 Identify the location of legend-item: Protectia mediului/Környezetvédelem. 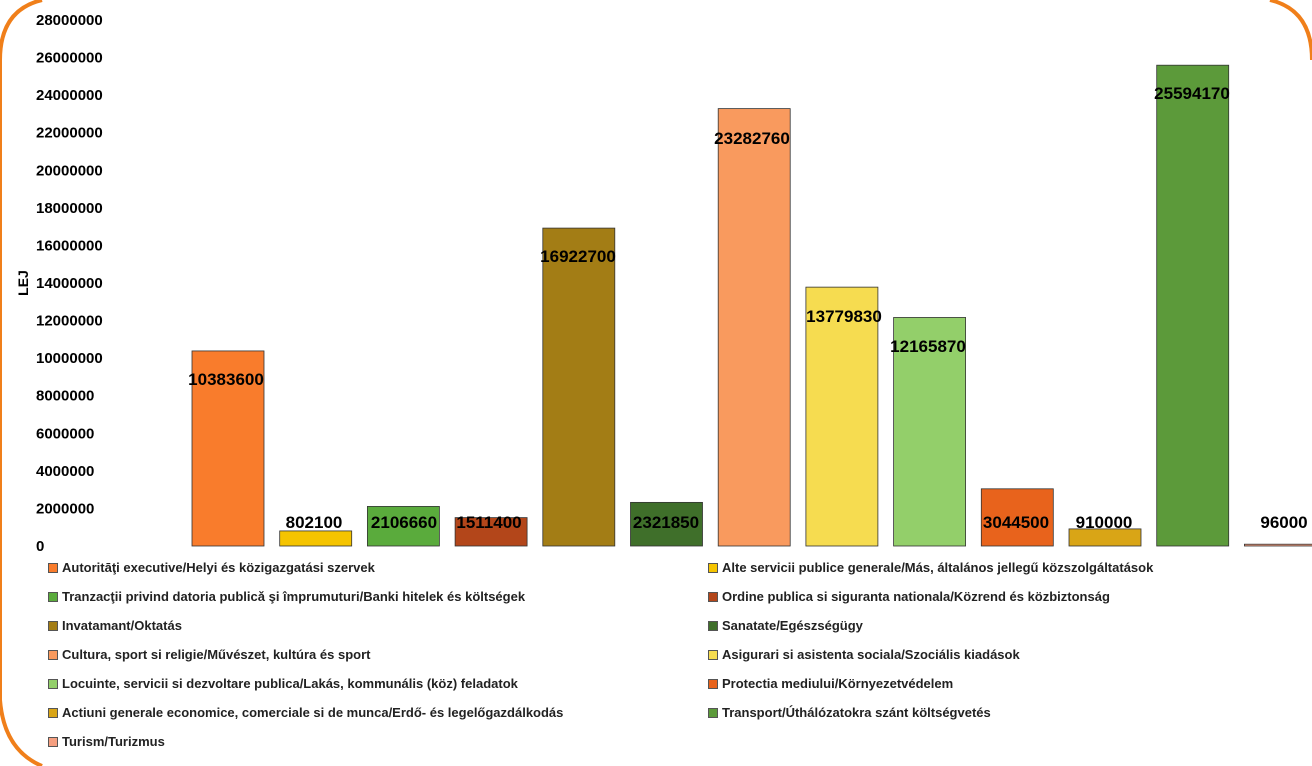
(830, 683).